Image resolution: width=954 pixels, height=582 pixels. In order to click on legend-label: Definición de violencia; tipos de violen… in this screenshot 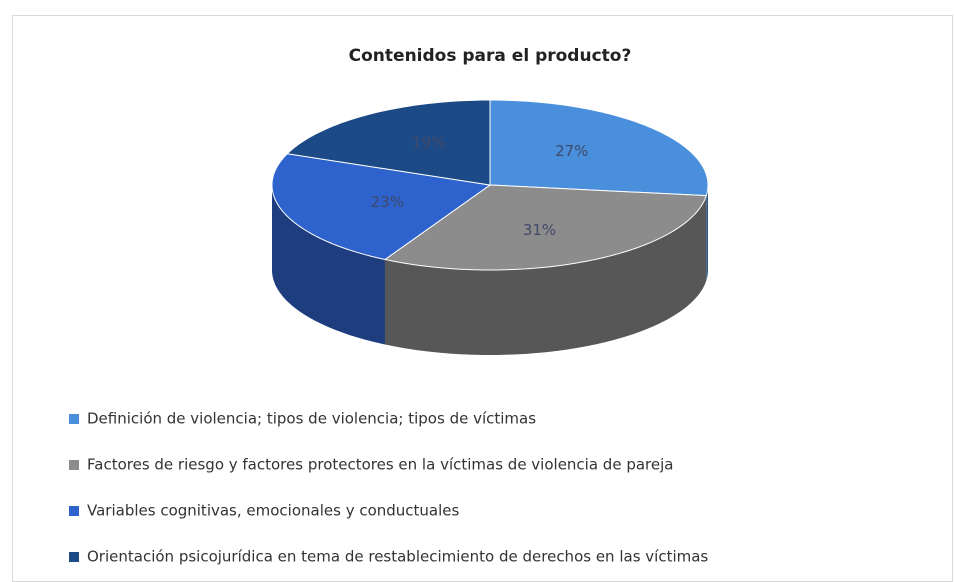, I will do `click(311, 419)`.